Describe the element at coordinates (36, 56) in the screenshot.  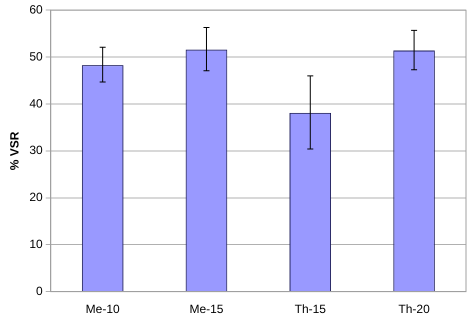
I see `y-tick-label: 50` at that location.